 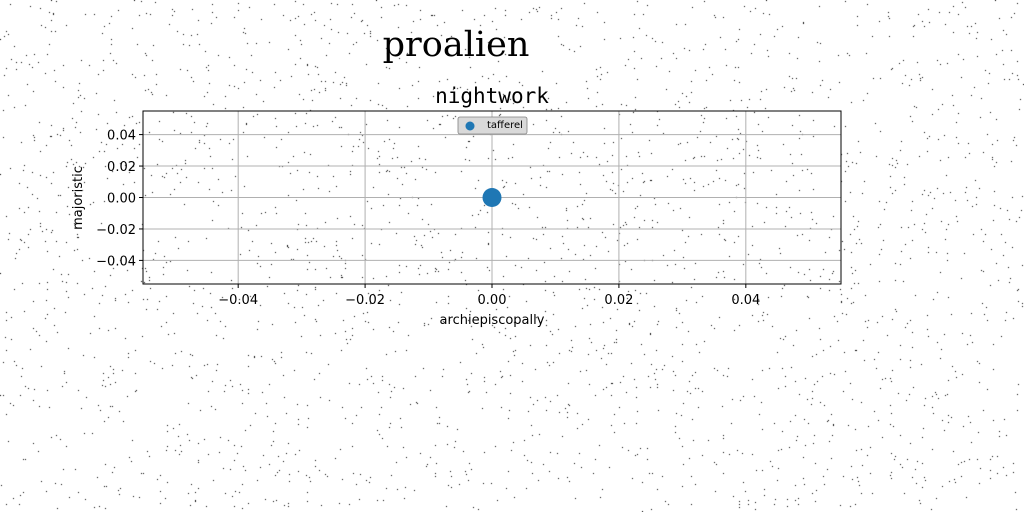 I want to click on data-point, so click(x=492, y=197).